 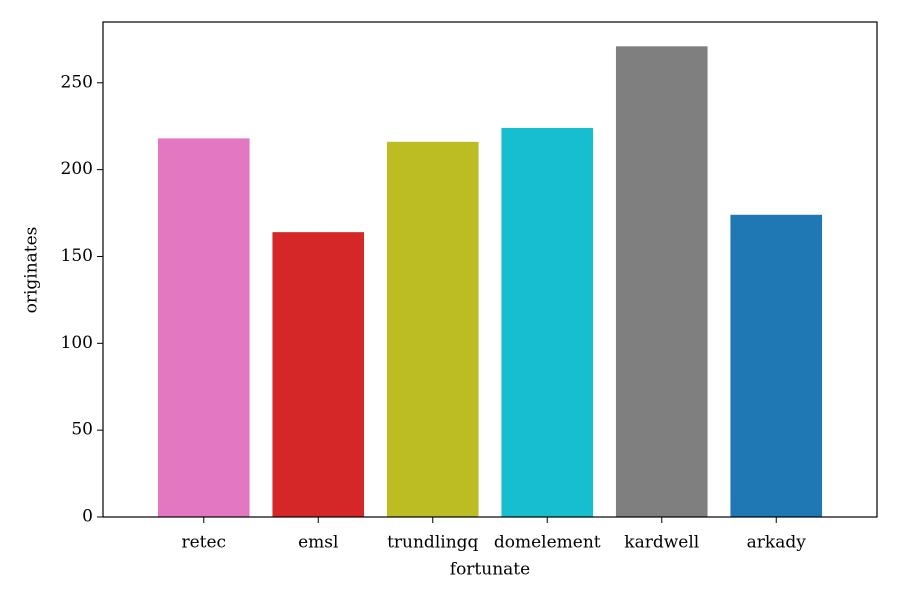 I want to click on y-tick-label: 150, so click(x=77, y=256).